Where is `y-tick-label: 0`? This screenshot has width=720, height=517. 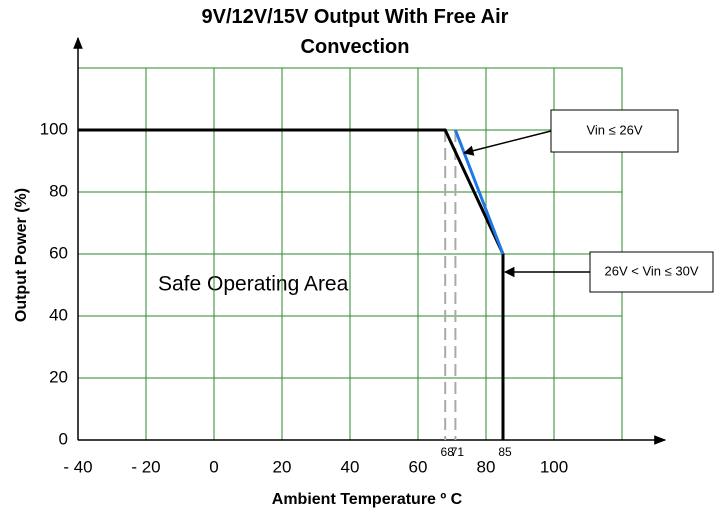 y-tick-label: 0 is located at coordinates (63, 438).